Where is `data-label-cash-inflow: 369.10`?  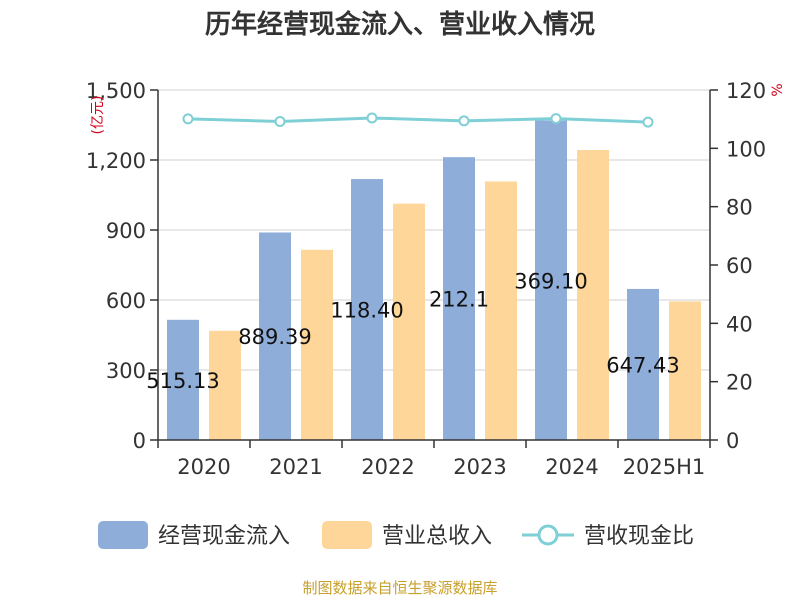
data-label-cash-inflow: 369.10 is located at coordinates (550, 281).